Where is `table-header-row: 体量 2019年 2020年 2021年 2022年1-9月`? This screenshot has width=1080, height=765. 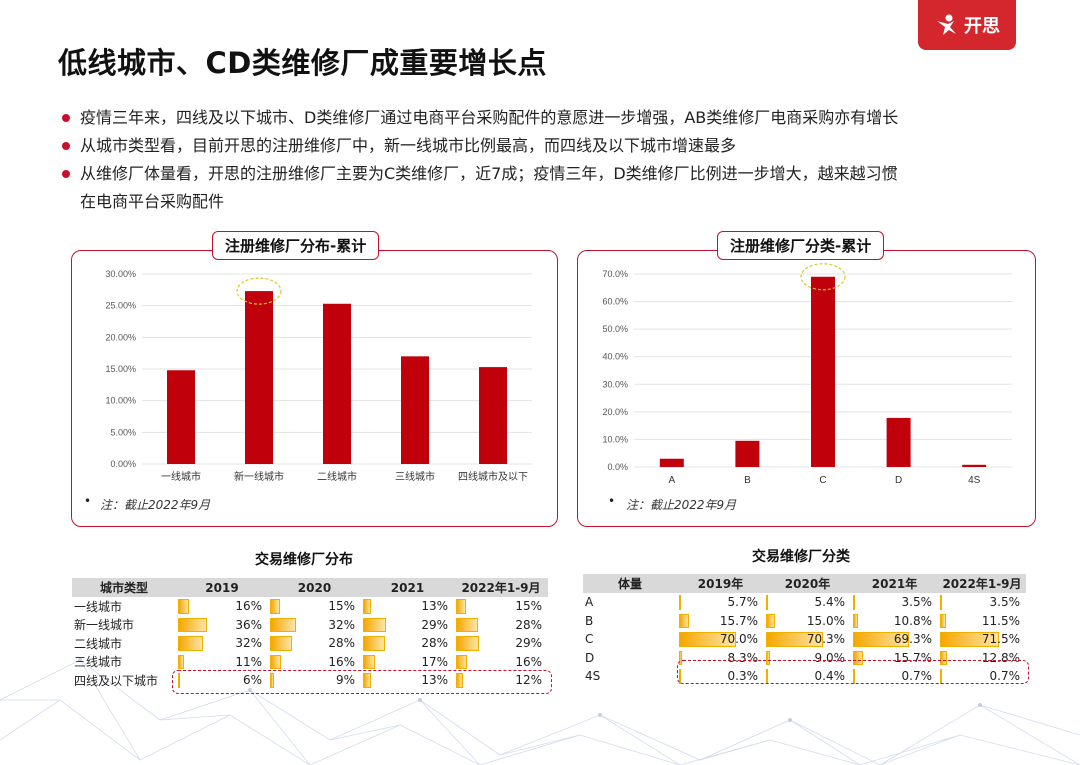
table-header-row: 体量 2019年 2020年 2021年 2022年1-9月 is located at coordinates (804, 583).